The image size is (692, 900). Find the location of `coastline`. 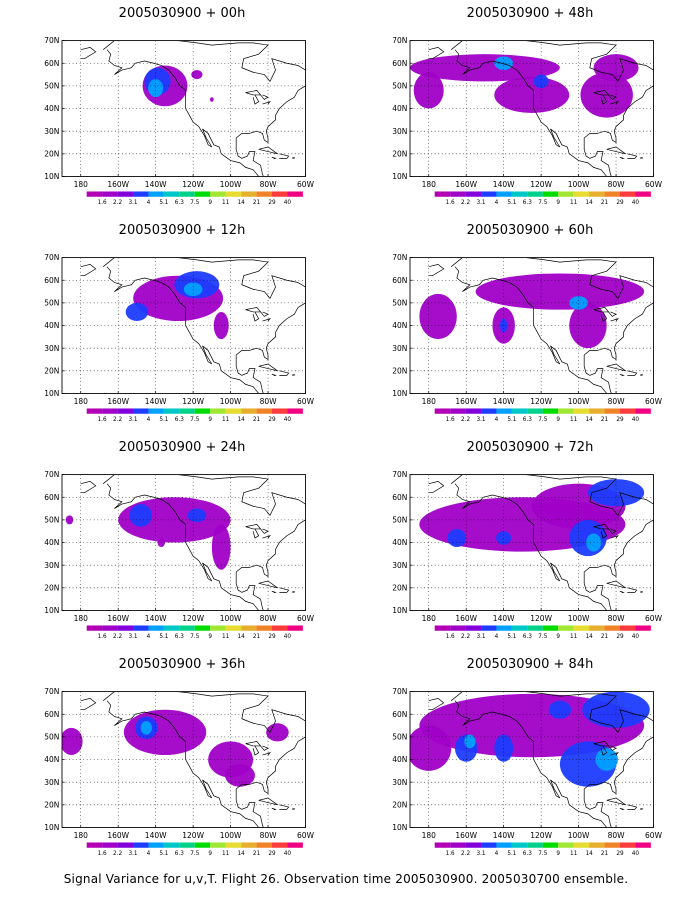

coastline is located at coordinates (193, 108).